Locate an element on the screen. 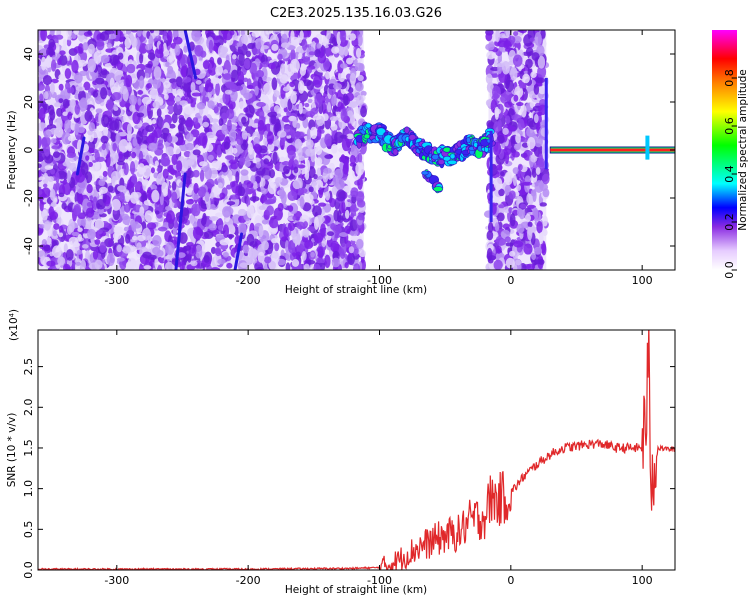 The height and width of the screenshot is (600, 750). x-tick-label: -300 is located at coordinates (116, 280).